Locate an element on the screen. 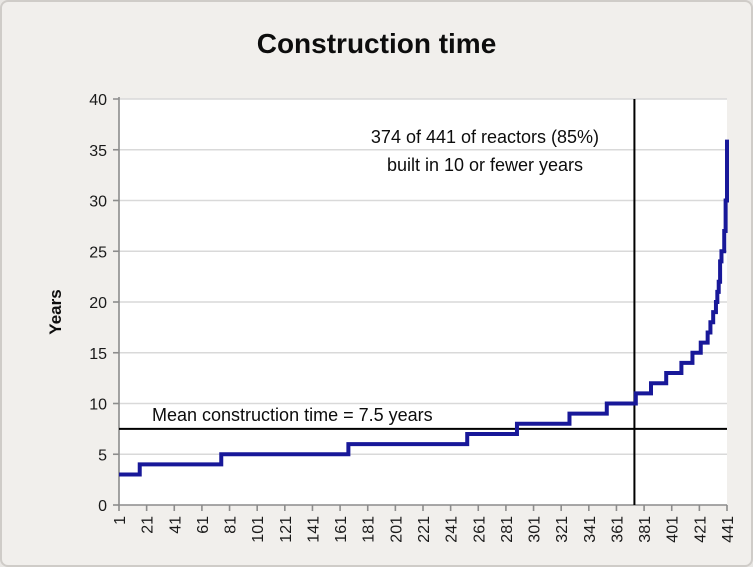 The image size is (753, 567). x-tick-label: 201 is located at coordinates (396, 529).